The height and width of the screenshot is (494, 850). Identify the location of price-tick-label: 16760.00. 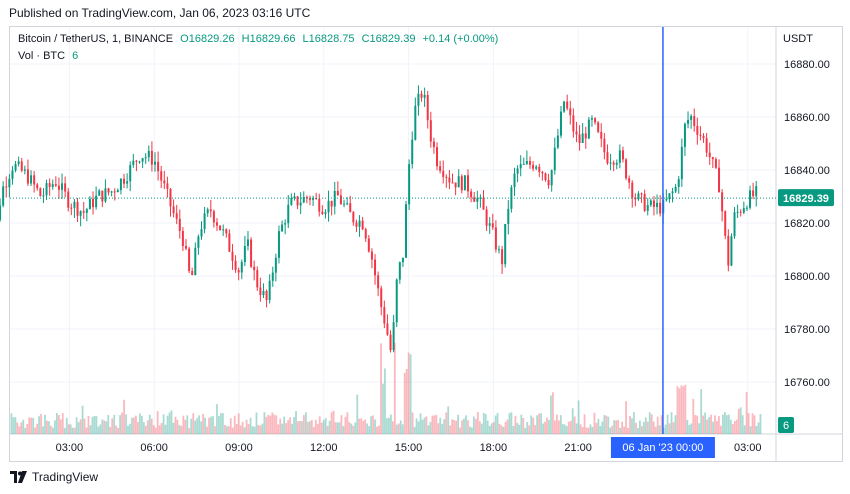
(807, 383).